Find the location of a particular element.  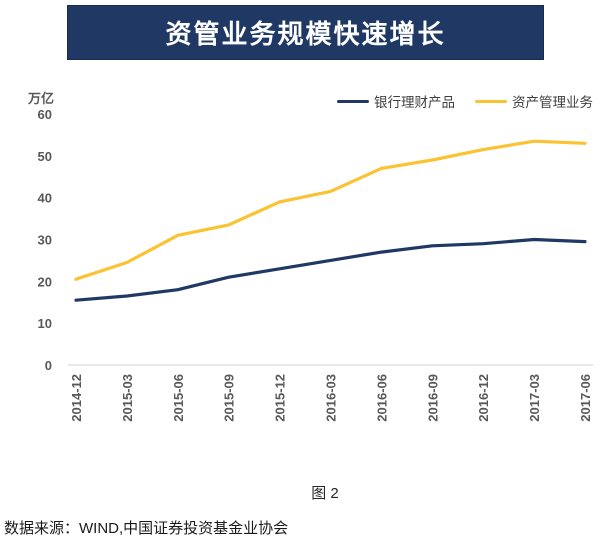

legend-swatch-asset-mgmt is located at coordinates (491, 101).